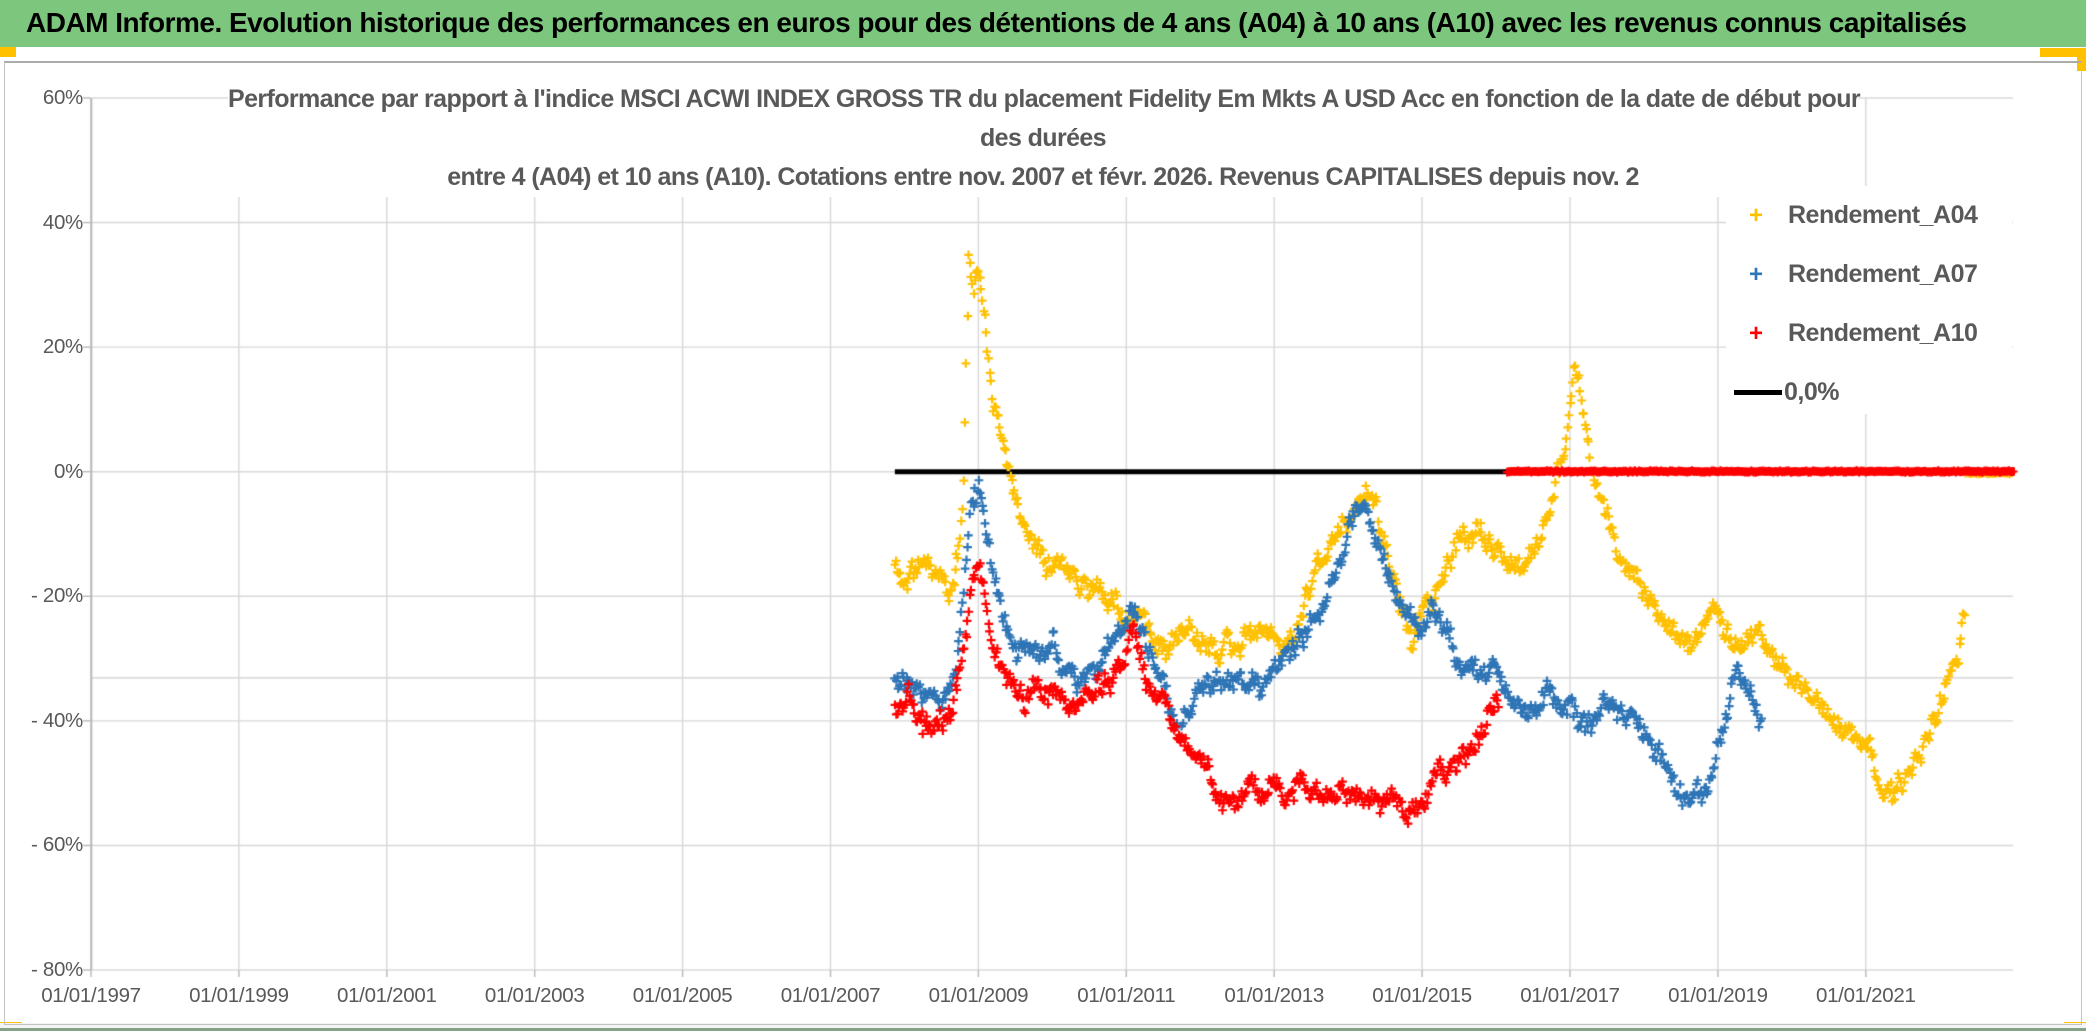 Image resolution: width=2086 pixels, height=1031 pixels. What do you see at coordinates (978, 995) in the screenshot?
I see `x-tick-label: 01/01/2009` at bounding box center [978, 995].